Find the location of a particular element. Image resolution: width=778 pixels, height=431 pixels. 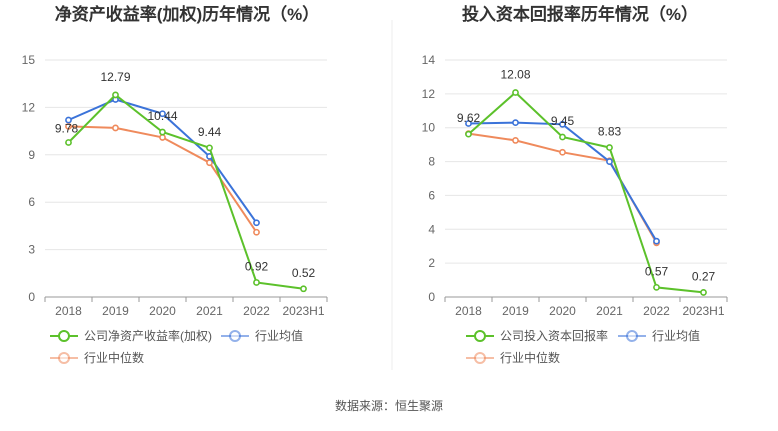

data-label: 9.62 is located at coordinates (469, 118).